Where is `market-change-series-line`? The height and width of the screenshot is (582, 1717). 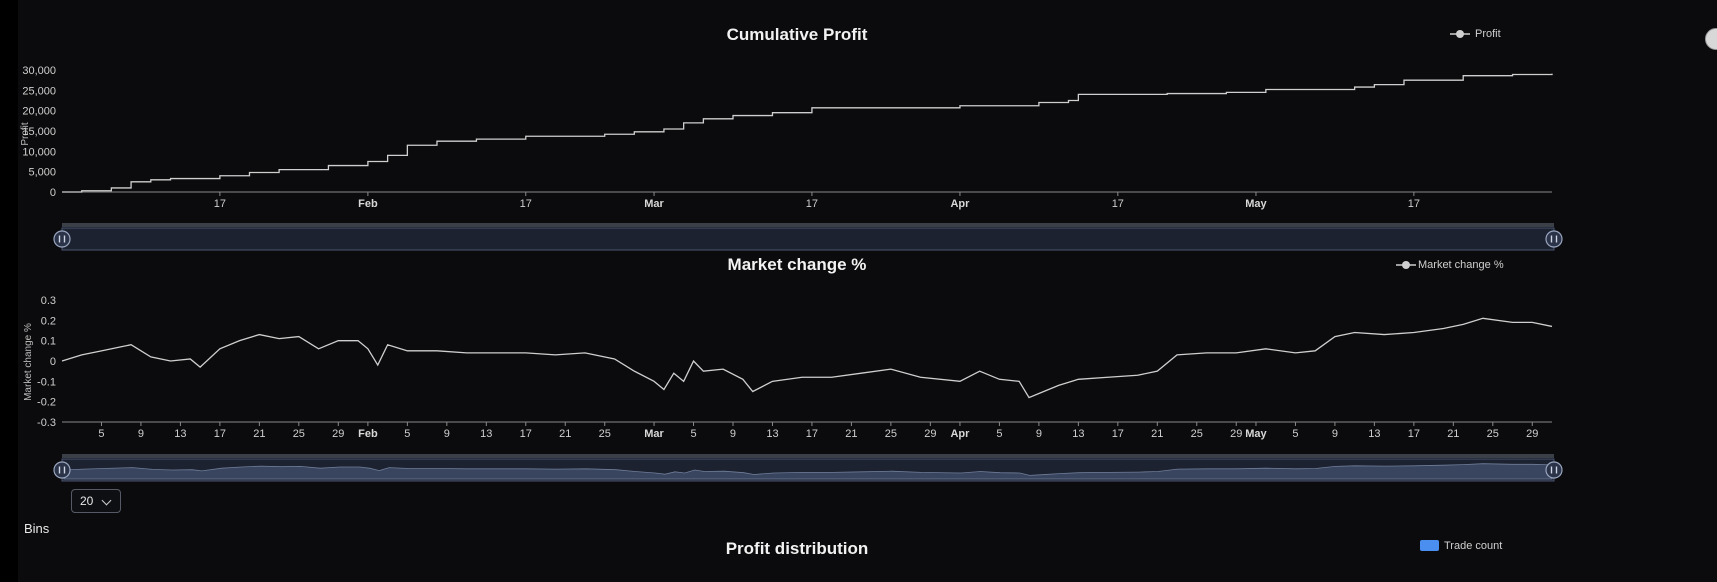
market-change-series-line is located at coordinates (807, 358).